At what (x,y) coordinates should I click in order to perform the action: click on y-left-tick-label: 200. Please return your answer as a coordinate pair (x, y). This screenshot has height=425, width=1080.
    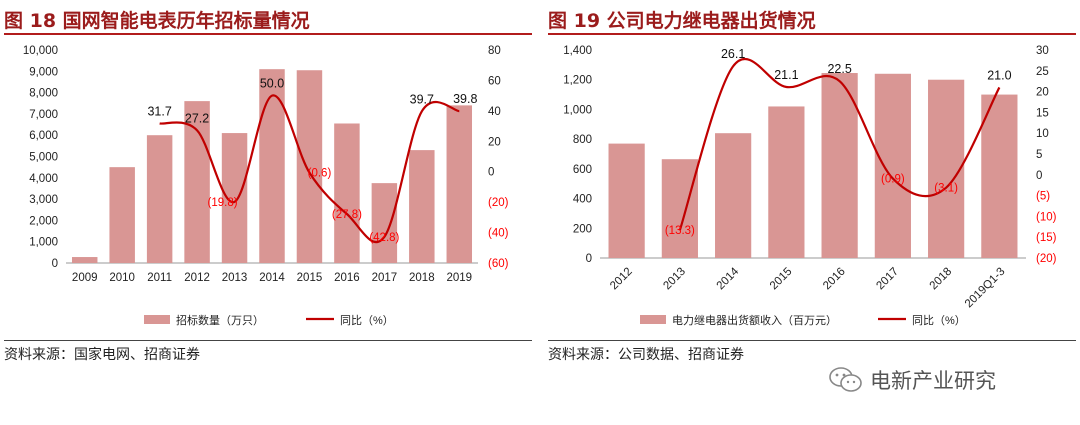
    Looking at the image, I should click on (582, 229).